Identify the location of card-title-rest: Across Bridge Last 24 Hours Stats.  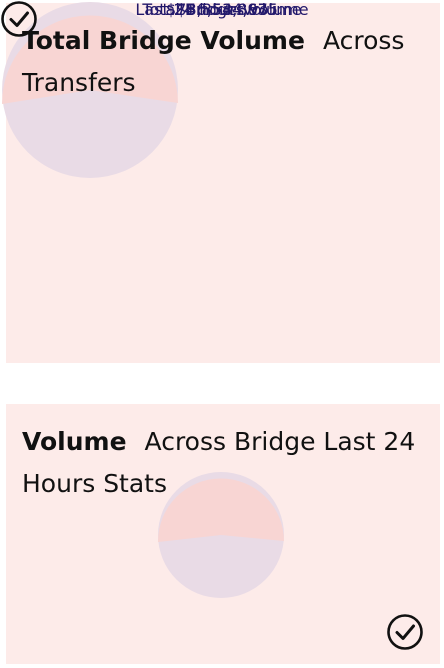
(219, 462).